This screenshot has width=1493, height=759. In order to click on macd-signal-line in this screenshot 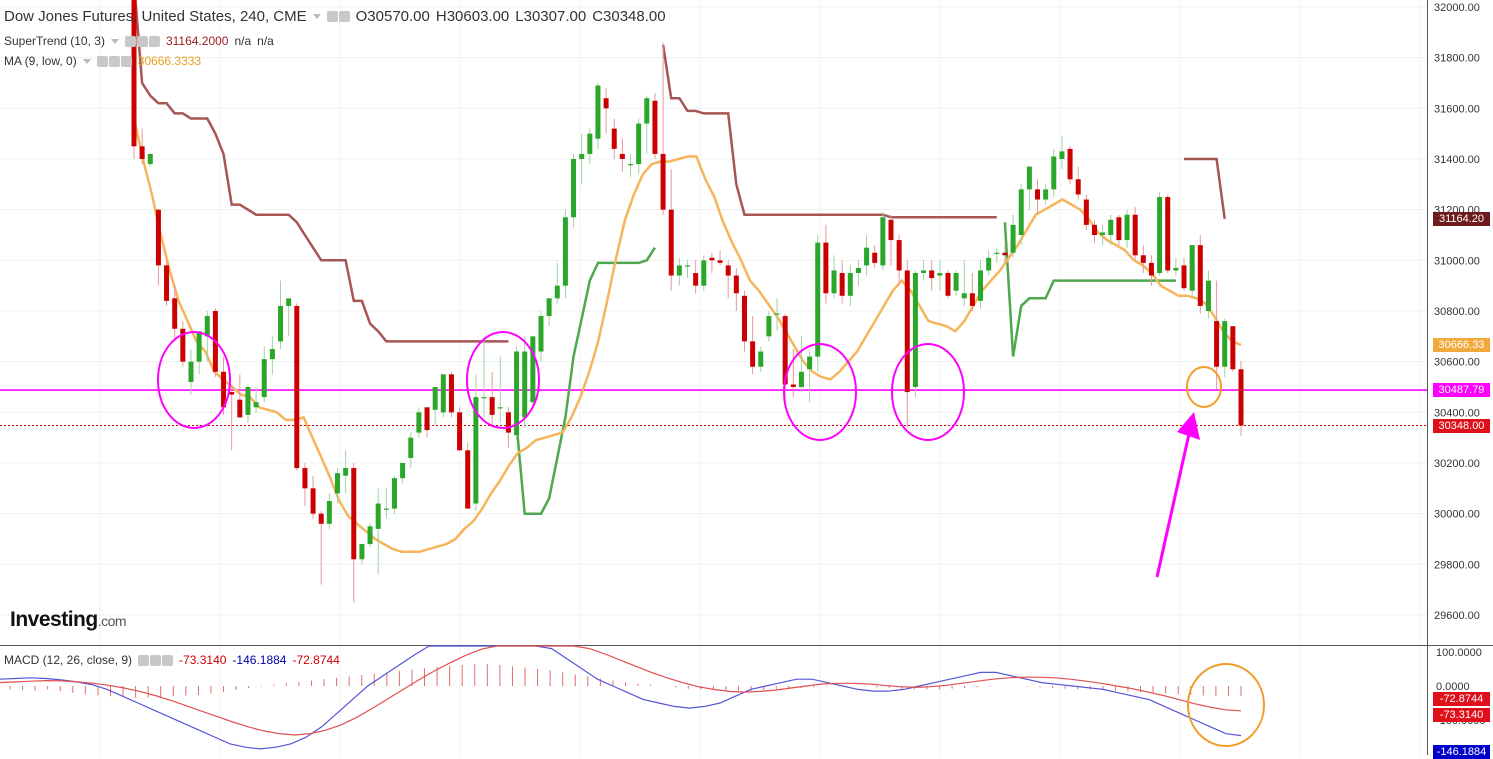, I will do `click(621, 690)`.